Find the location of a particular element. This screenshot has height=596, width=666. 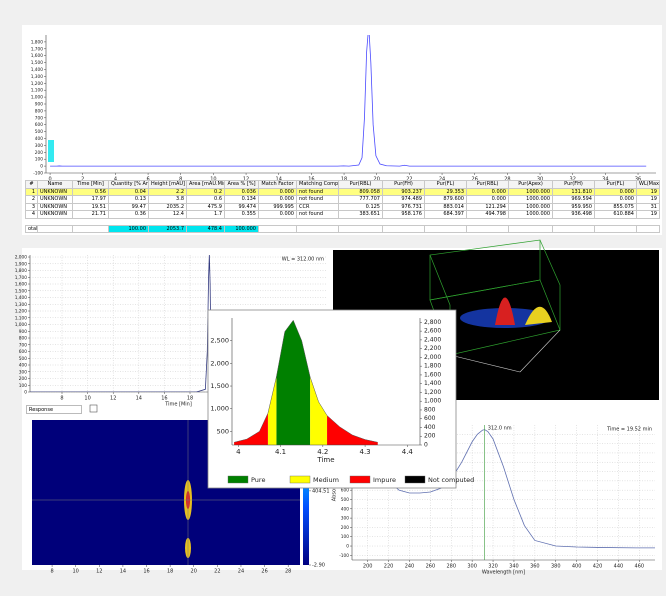

table-cell: 2035.2 is located at coordinates (167, 206).